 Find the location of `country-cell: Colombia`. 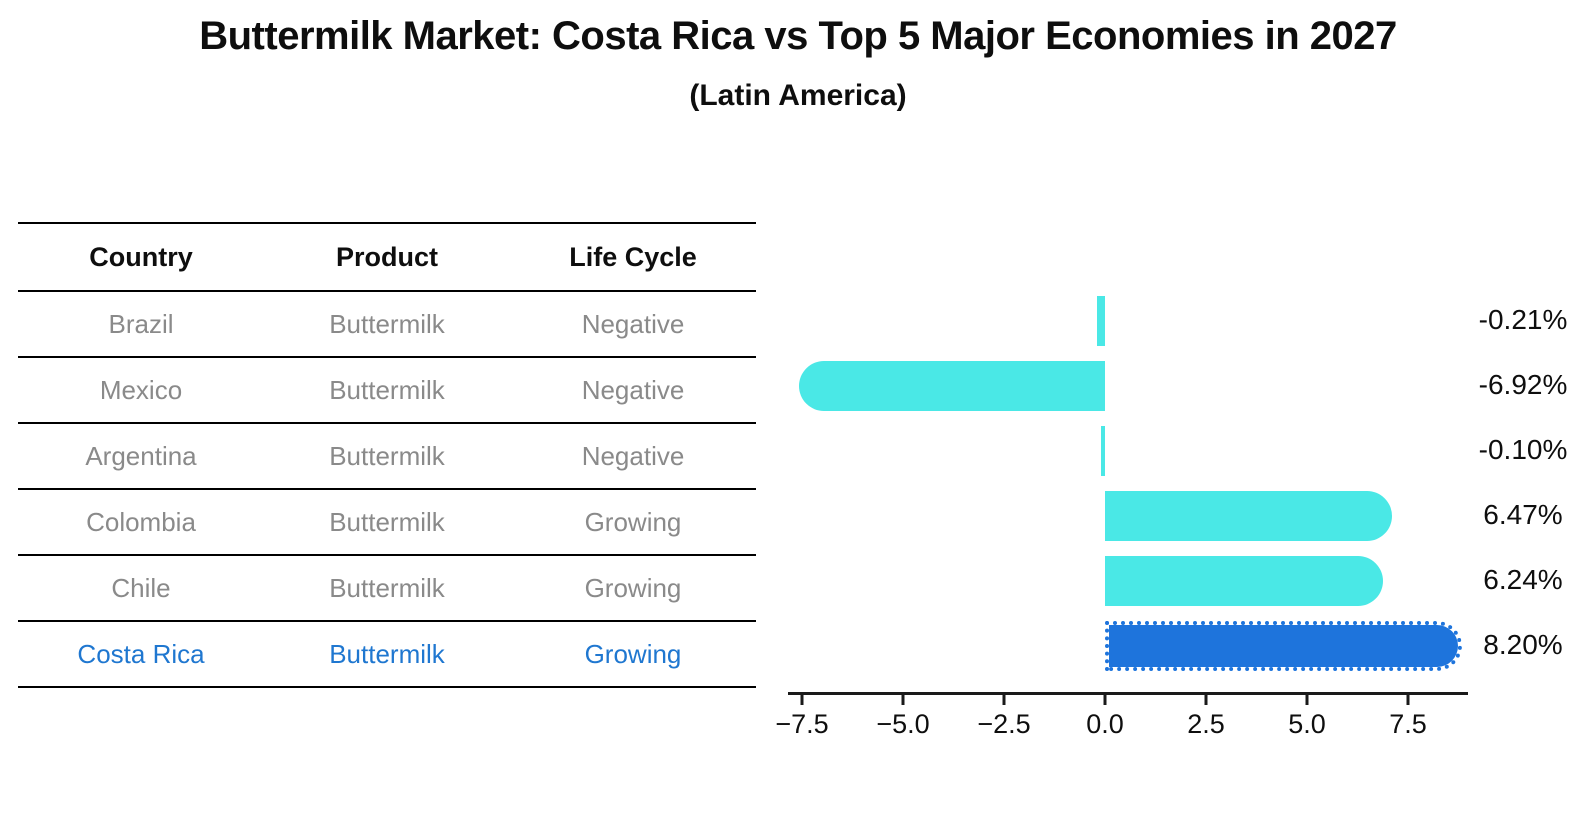

country-cell: Colombia is located at coordinates (141, 521).